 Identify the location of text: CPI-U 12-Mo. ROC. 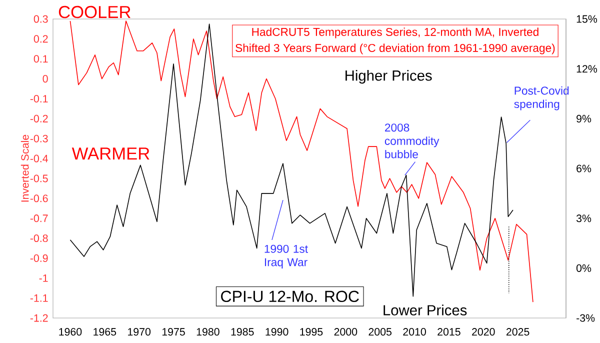
(290, 296).